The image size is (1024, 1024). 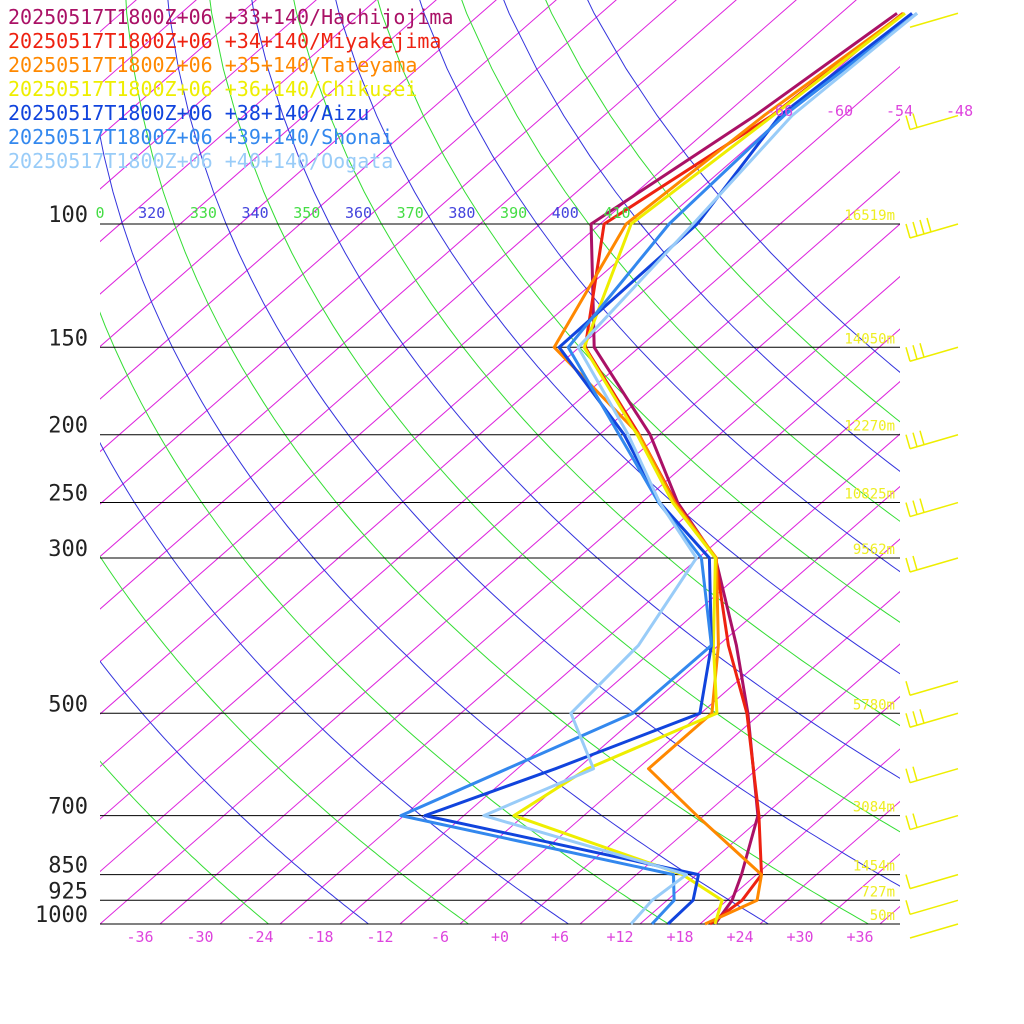 I want to click on wind-barbs, so click(x=932, y=475).